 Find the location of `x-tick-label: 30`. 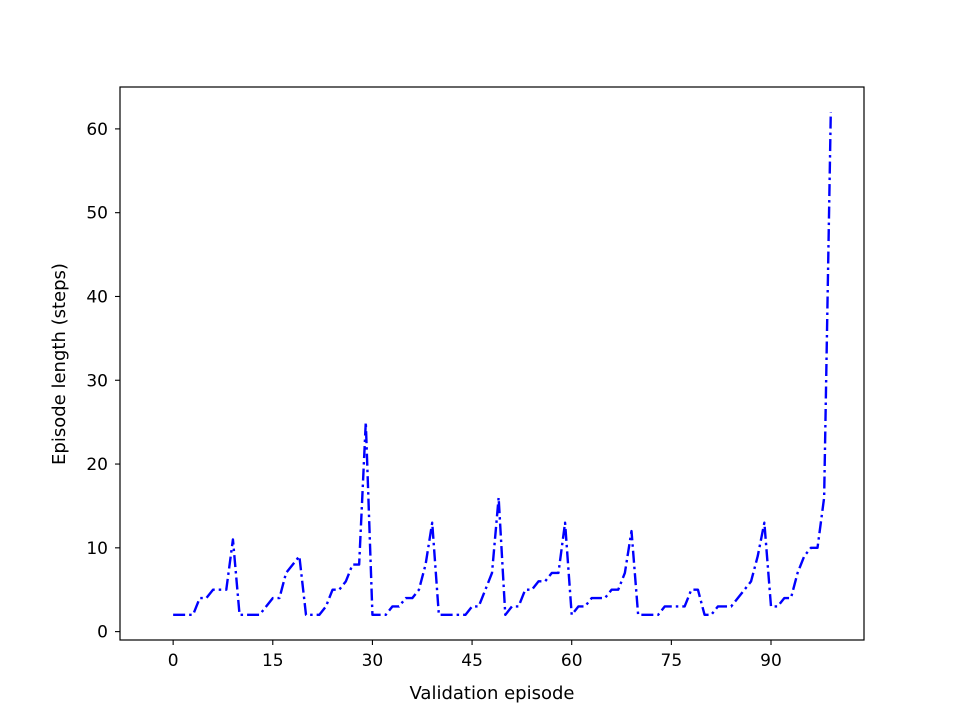

x-tick-label: 30 is located at coordinates (373, 661).